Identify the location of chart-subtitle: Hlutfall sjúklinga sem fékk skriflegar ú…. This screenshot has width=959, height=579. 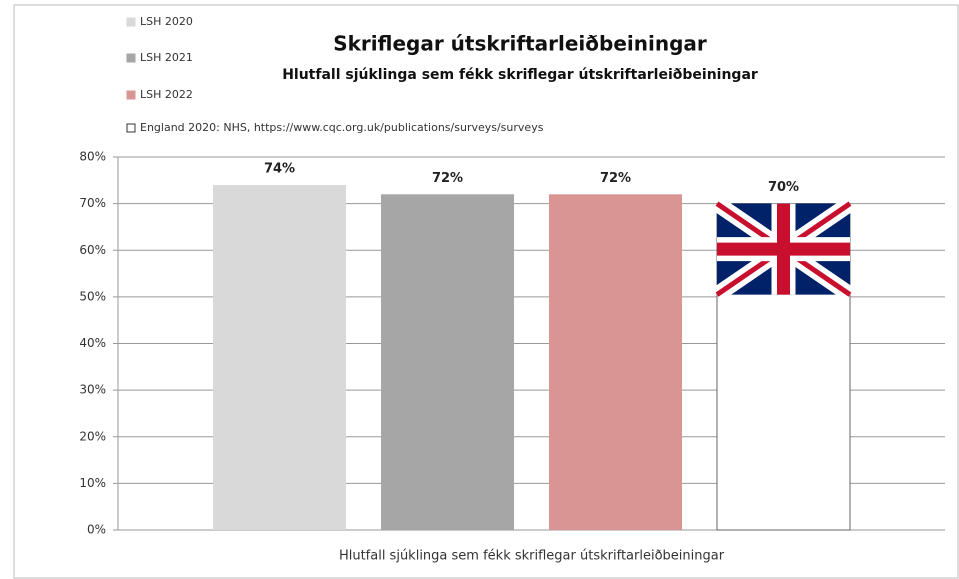
(520, 75).